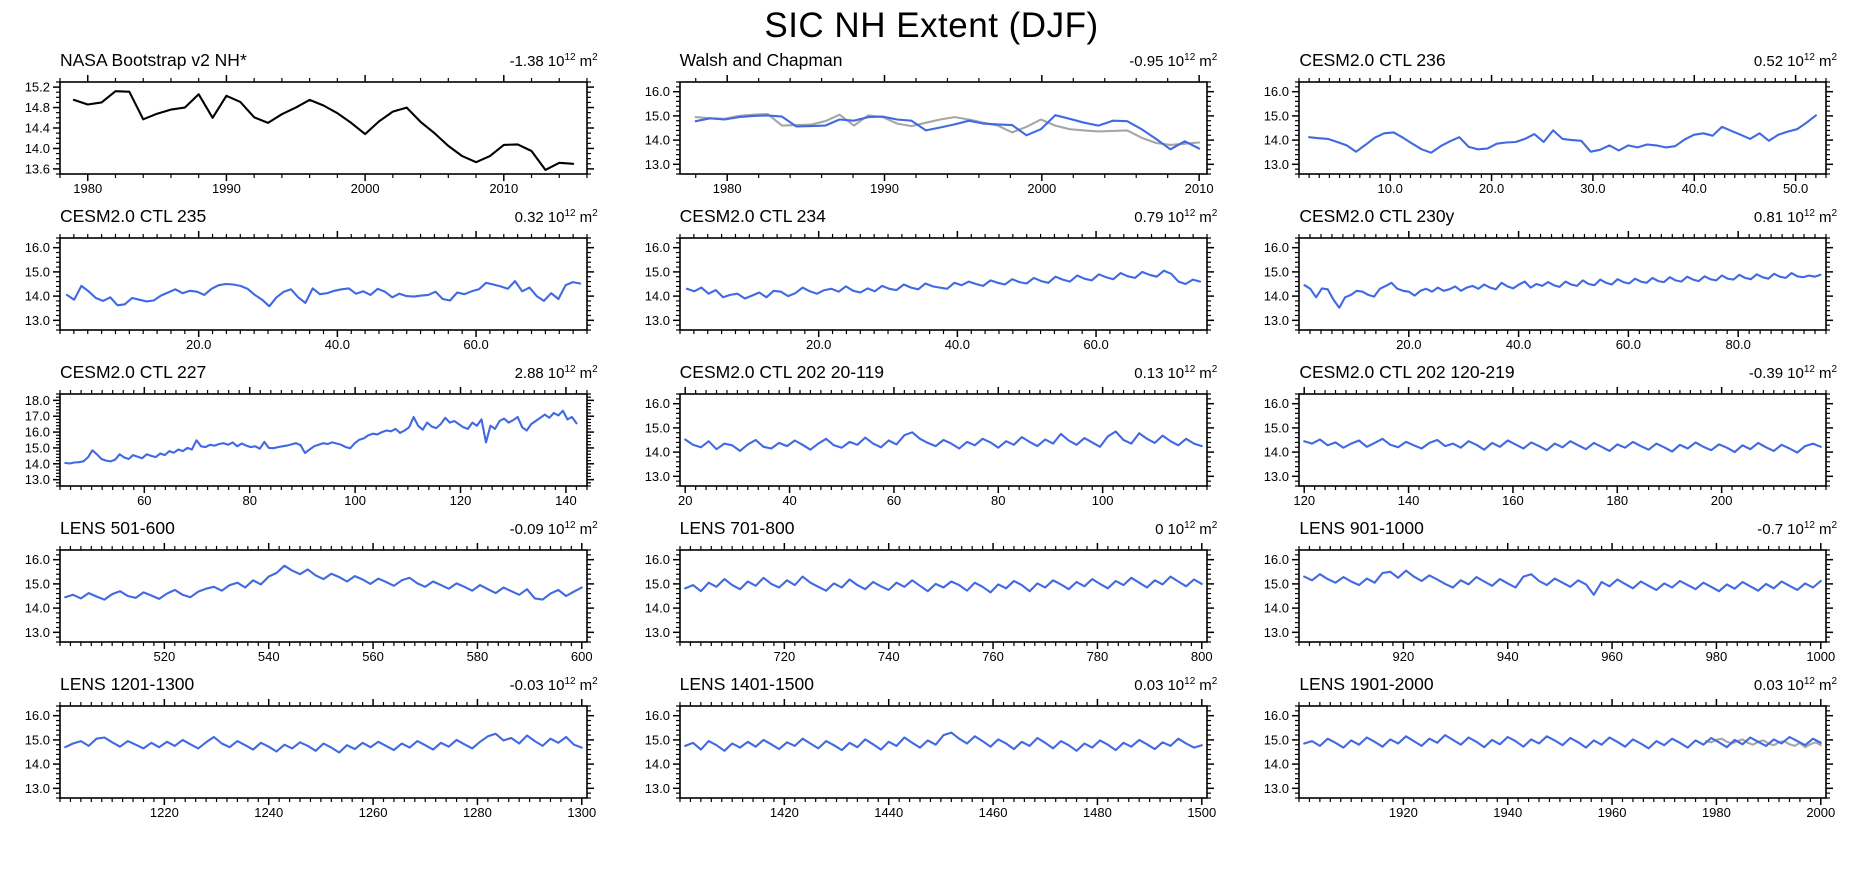 Image resolution: width=1863 pixels, height=880 pixels. What do you see at coordinates (1549, 291) in the screenshot?
I see `chart-plot: 20.0 40.0 60.0 80.0 13.0 14.0 15.0 16.0` at bounding box center [1549, 291].